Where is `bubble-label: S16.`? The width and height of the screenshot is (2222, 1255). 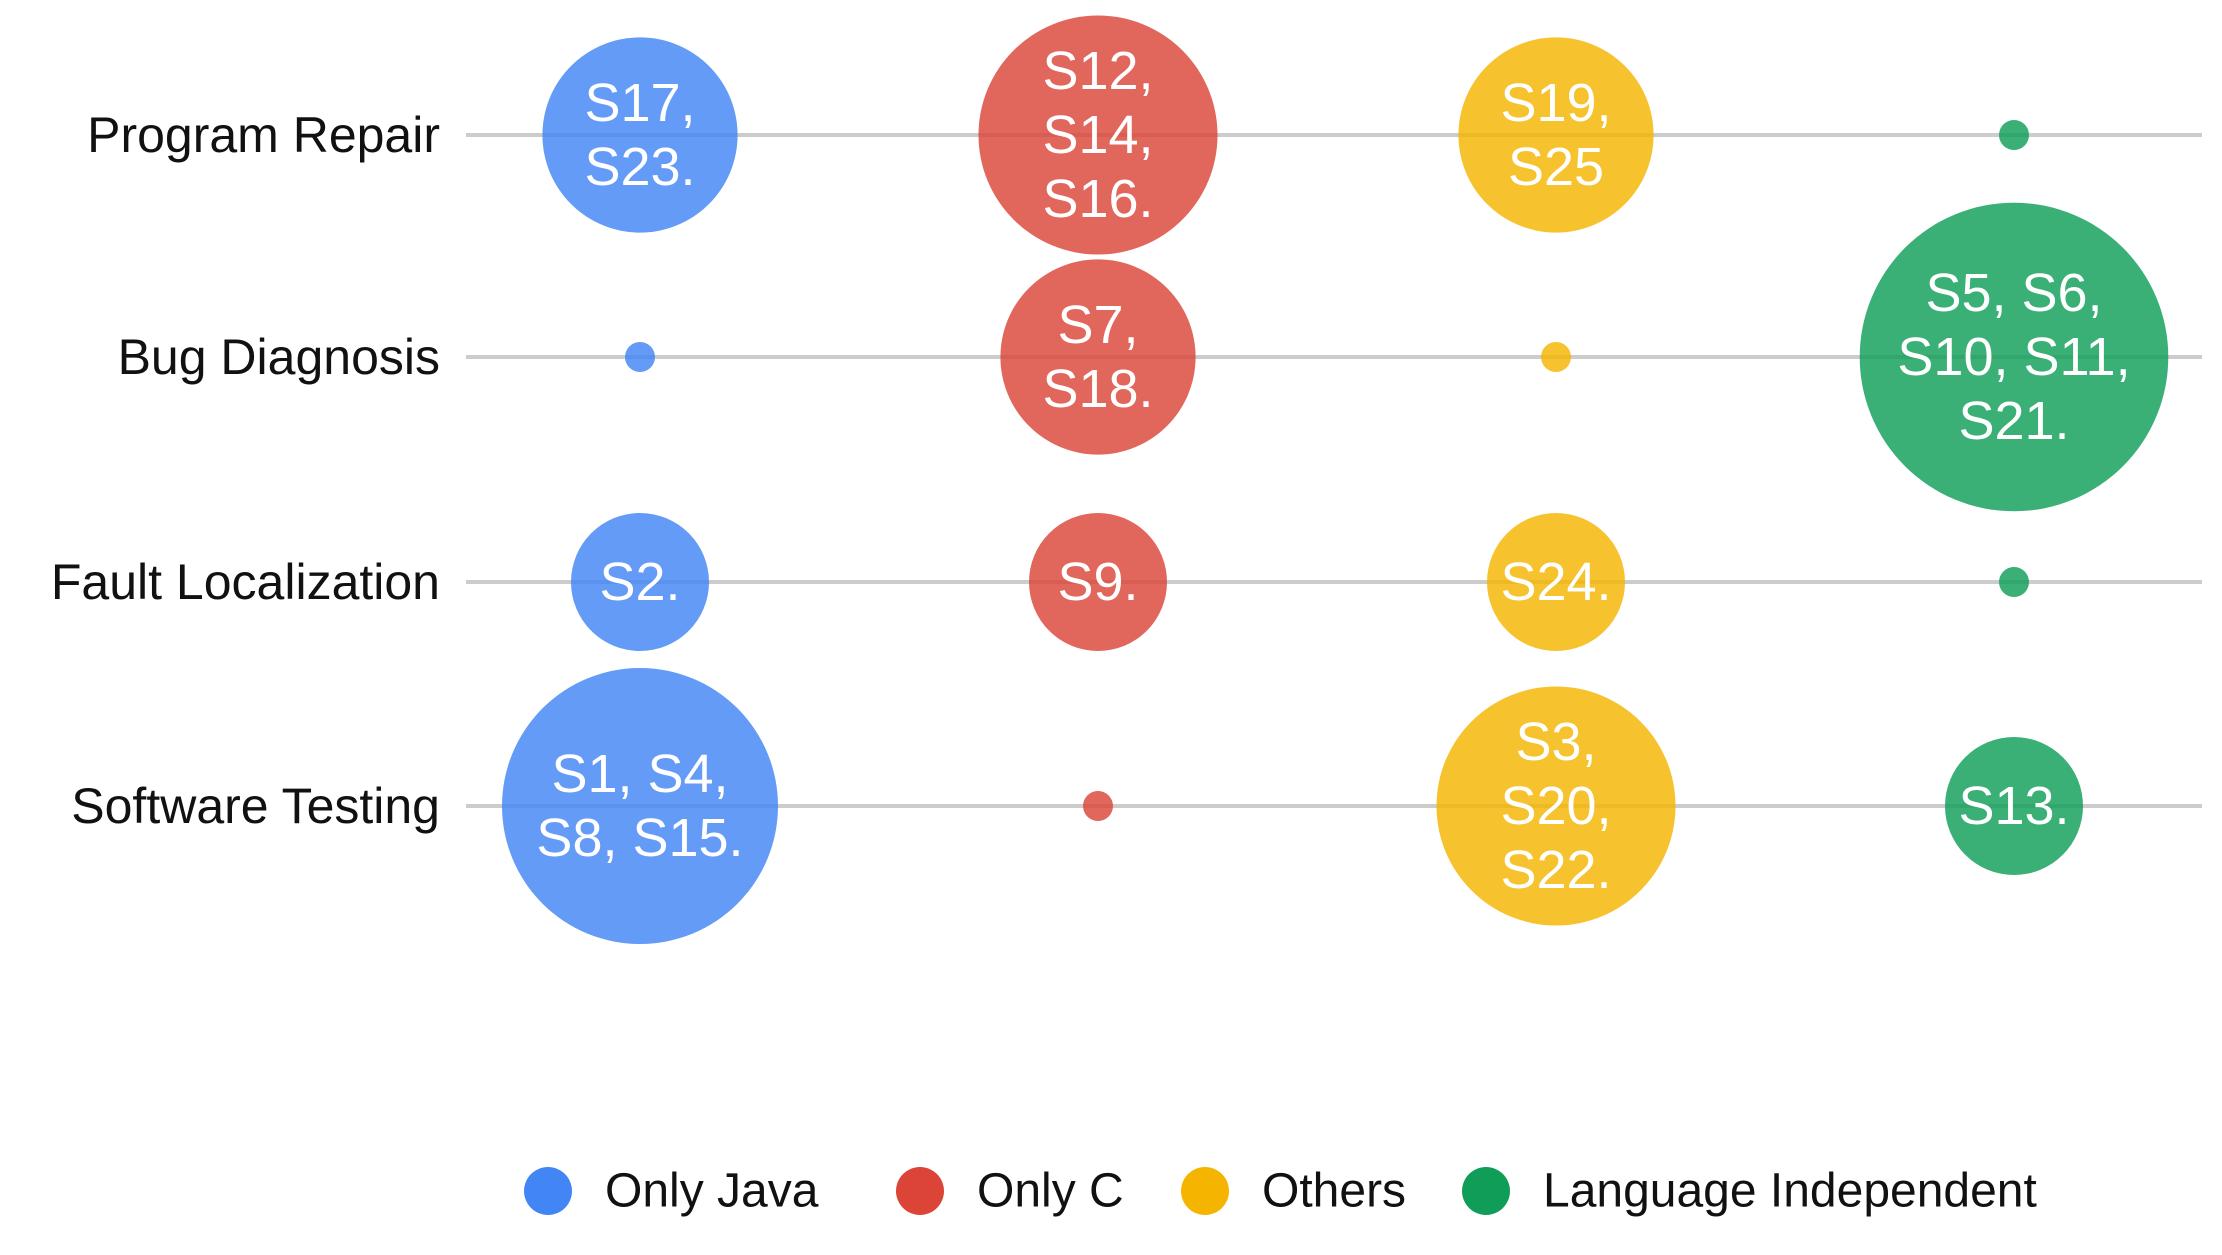 bubble-label: S16. is located at coordinates (1097, 199).